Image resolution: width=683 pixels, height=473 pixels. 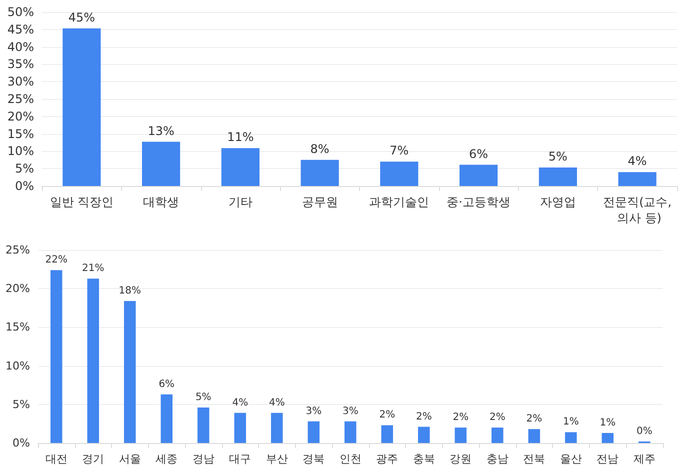 What do you see at coordinates (644, 431) in the screenshot?
I see `data-label: 0%` at bounding box center [644, 431].